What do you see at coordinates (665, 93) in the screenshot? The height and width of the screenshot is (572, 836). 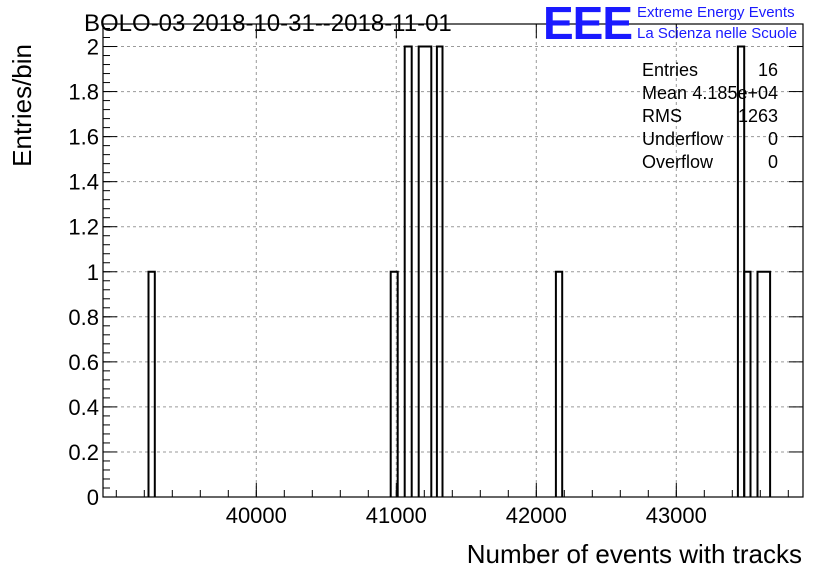 I see `stats-label: Mean` at bounding box center [665, 93].